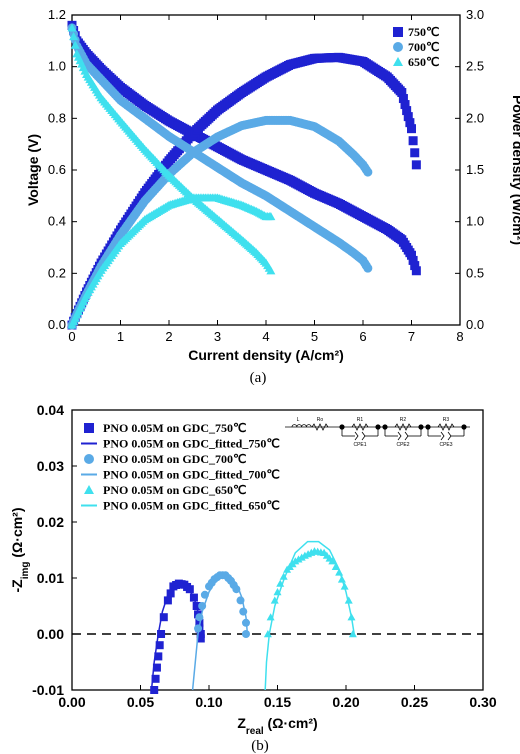  I want to click on y-tick-label-a: 0.8, so click(57, 117).